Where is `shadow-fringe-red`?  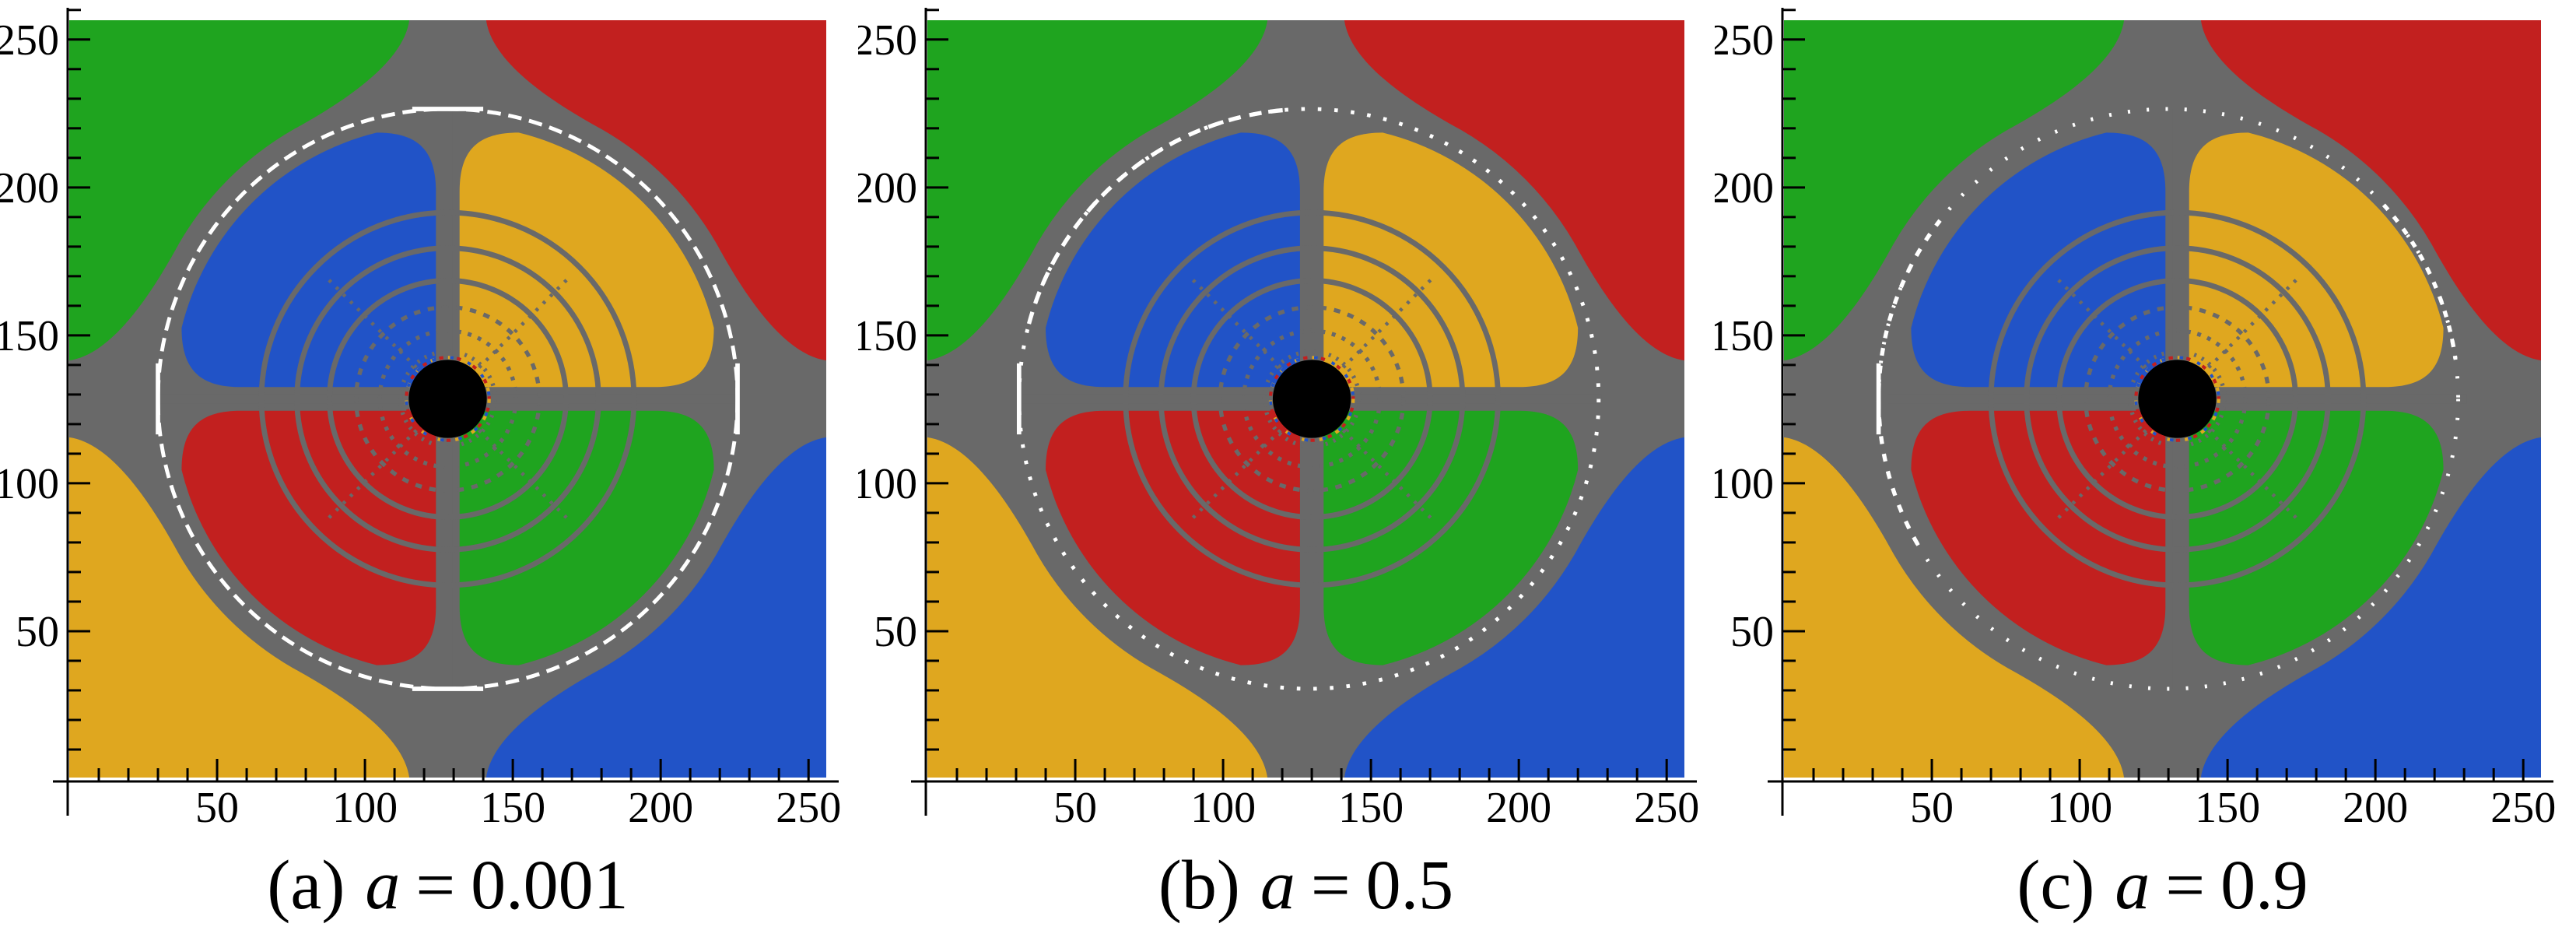 shadow-fringe-red is located at coordinates (448, 399).